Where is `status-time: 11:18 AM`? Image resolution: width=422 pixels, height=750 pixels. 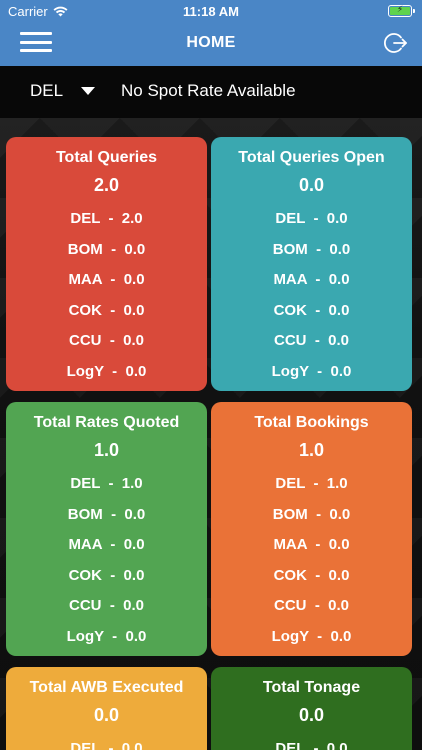
status-time: 11:18 AM is located at coordinates (211, 11).